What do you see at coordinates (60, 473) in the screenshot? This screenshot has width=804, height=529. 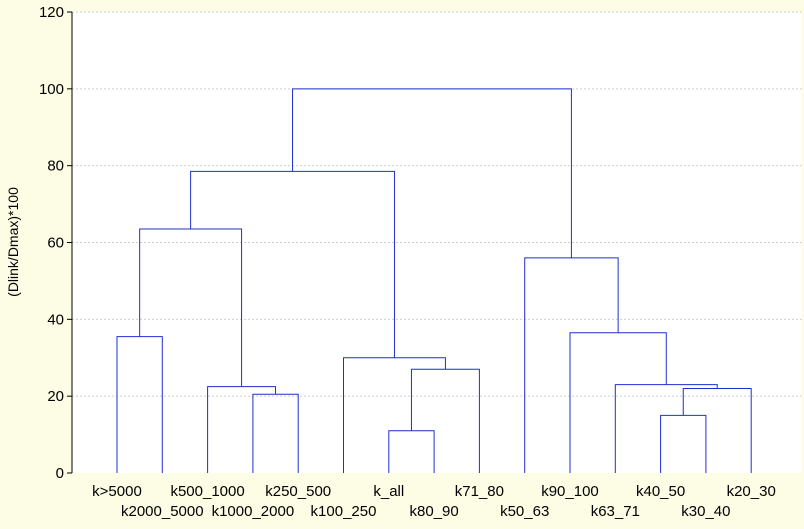 I see `y-tick-label: 0` at bounding box center [60, 473].